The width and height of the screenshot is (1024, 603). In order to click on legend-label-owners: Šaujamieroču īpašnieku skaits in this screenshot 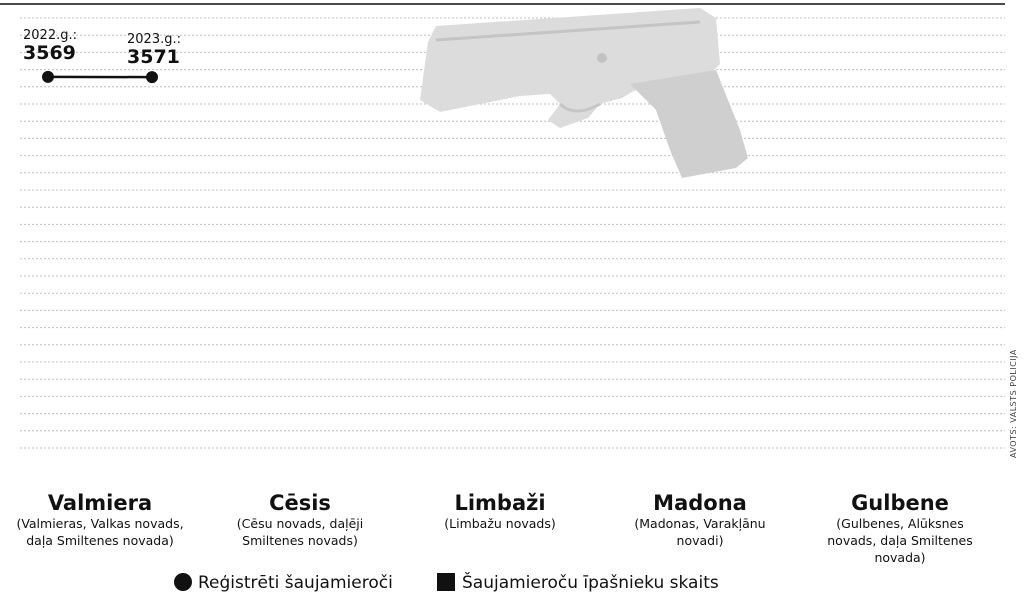, I will do `click(590, 582)`.